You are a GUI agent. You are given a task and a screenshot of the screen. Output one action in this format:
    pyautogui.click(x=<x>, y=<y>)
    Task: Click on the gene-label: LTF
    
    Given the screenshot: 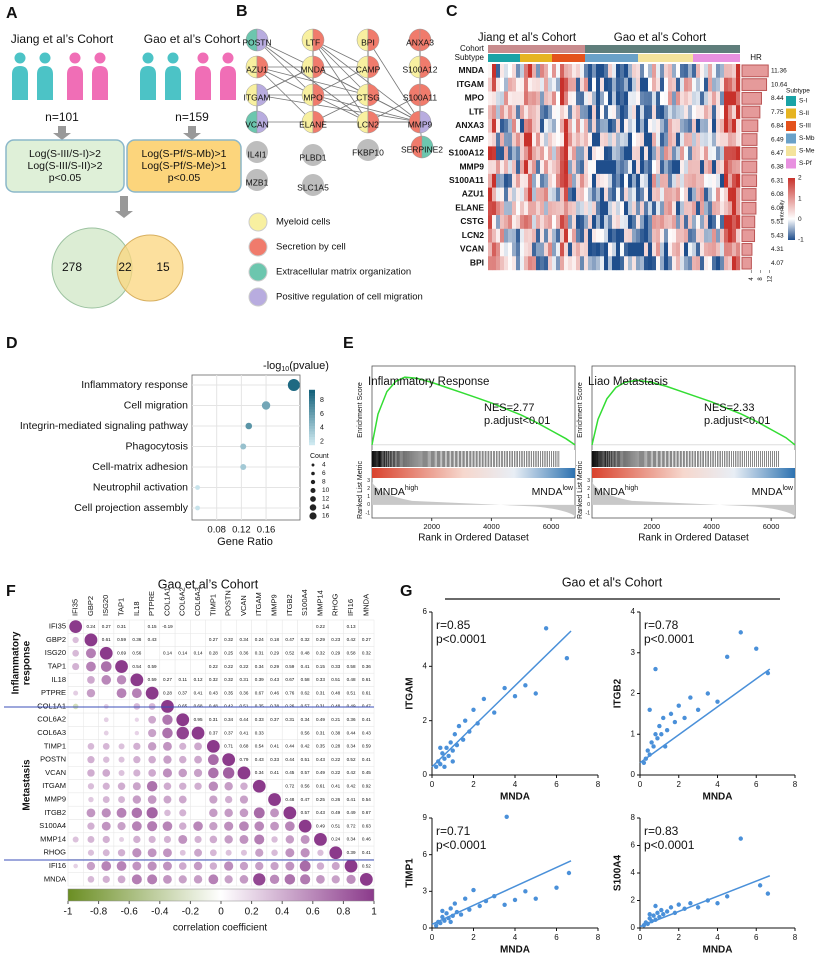 What is the action you would take?
    pyautogui.click(x=476, y=111)
    